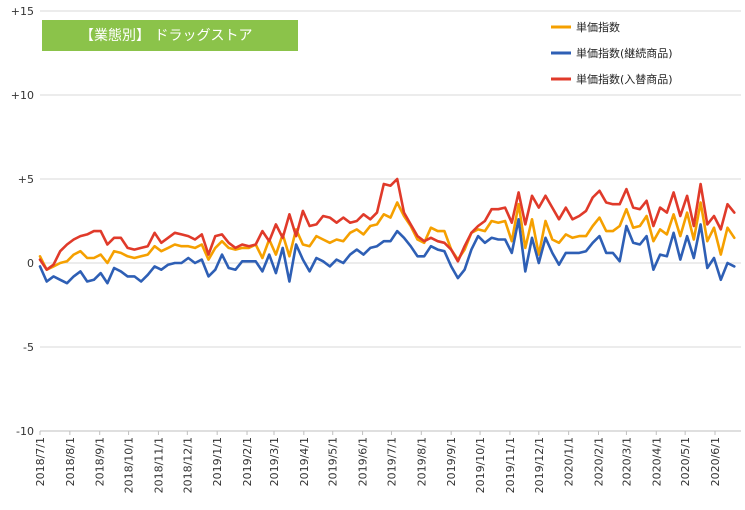  What do you see at coordinates (304, 461) in the screenshot?
I see `x-tick-label: 2019/4/1` at bounding box center [304, 461].